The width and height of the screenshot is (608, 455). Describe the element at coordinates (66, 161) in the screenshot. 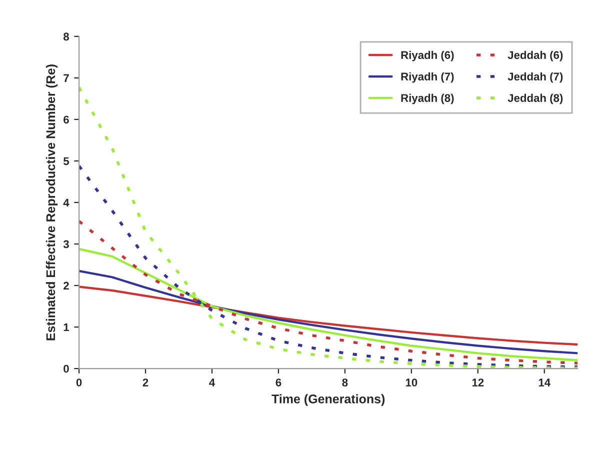

I see `y-tick-label: 5` at that location.